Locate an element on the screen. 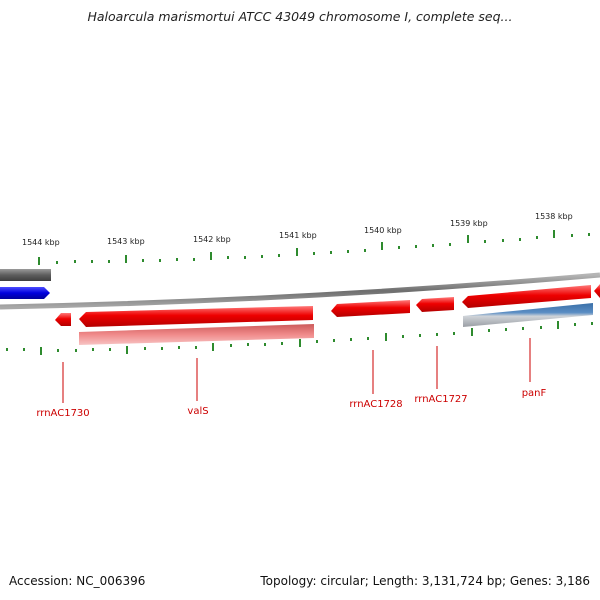 The width and height of the screenshot is (600, 600). scale-label: 1539 kbp is located at coordinates (469, 223).